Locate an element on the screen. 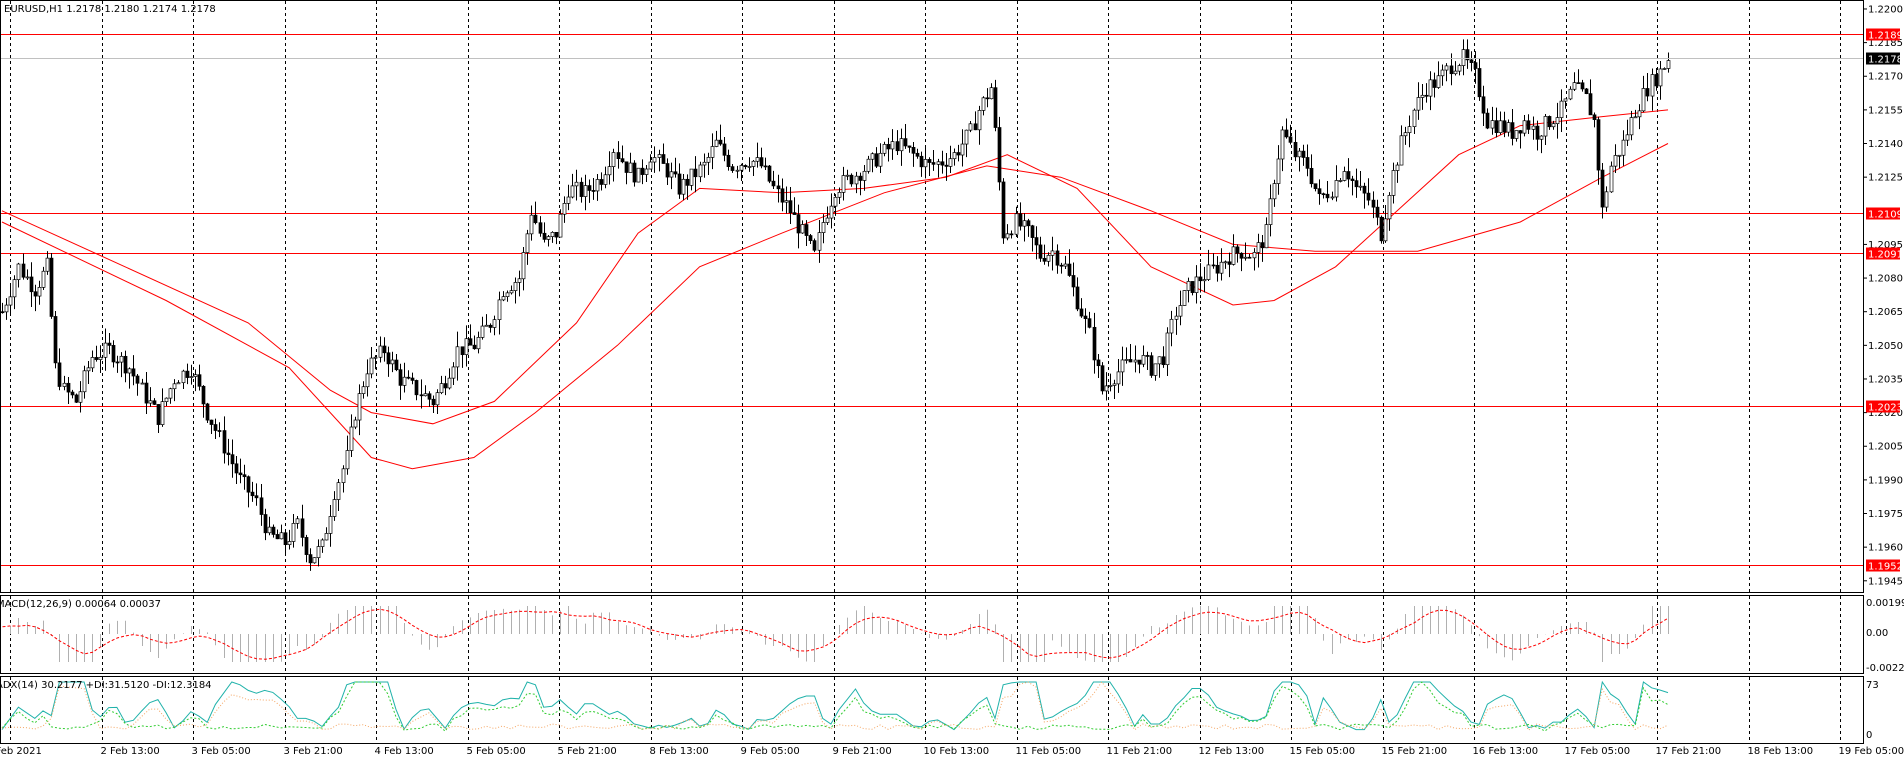 The width and height of the screenshot is (1904, 760). current-price-tag: 1.2178 is located at coordinates (1884, 59).